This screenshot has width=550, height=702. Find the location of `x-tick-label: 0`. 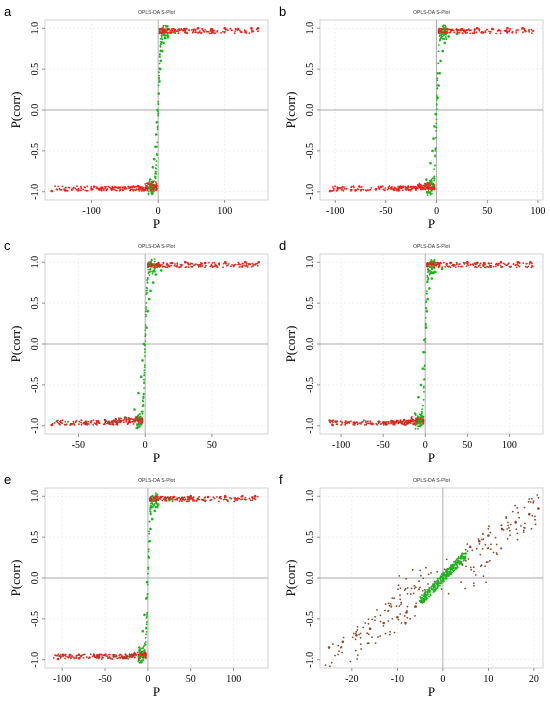

x-tick-label: 0 is located at coordinates (158, 211).